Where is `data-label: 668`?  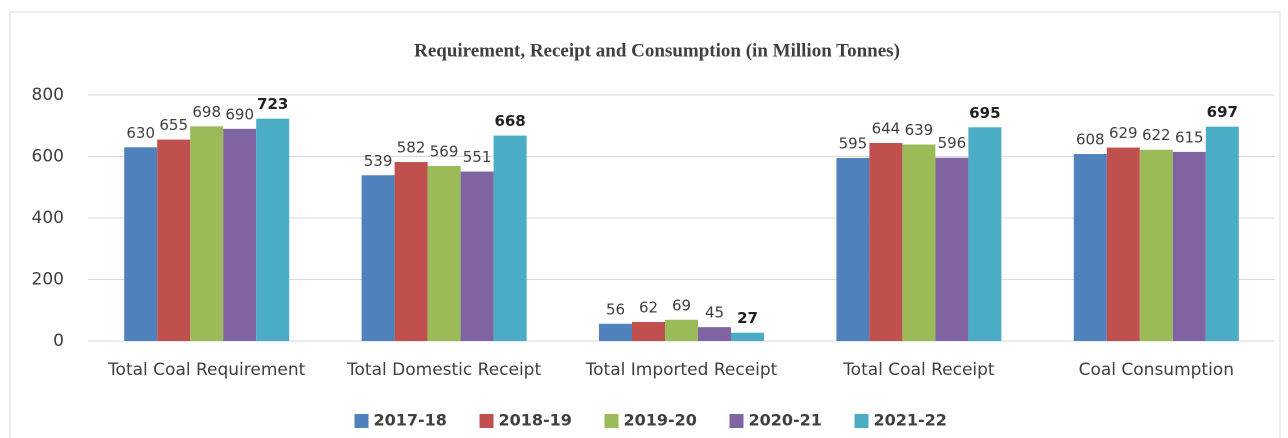
data-label: 668 is located at coordinates (509, 121).